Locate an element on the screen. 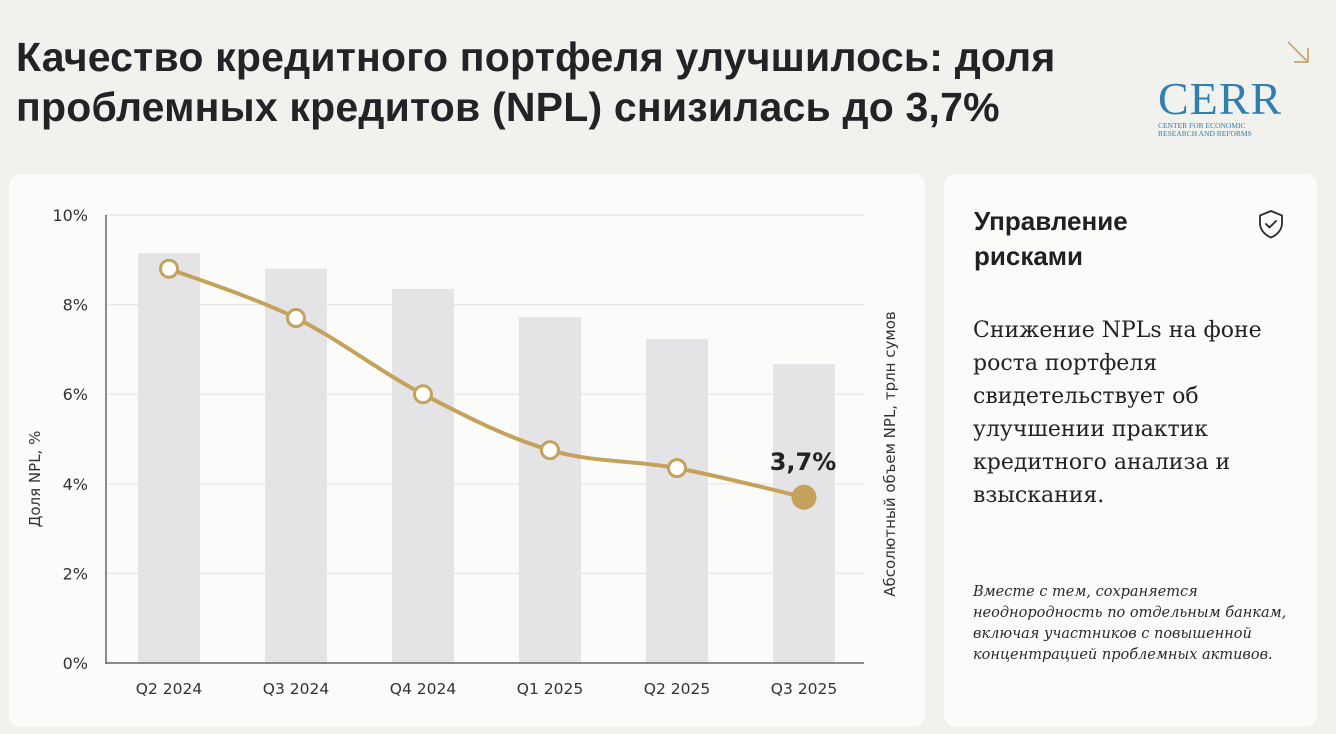 Image resolution: width=1336 pixels, height=734 pixels. x-tick-label: Q2 2025 is located at coordinates (677, 689).